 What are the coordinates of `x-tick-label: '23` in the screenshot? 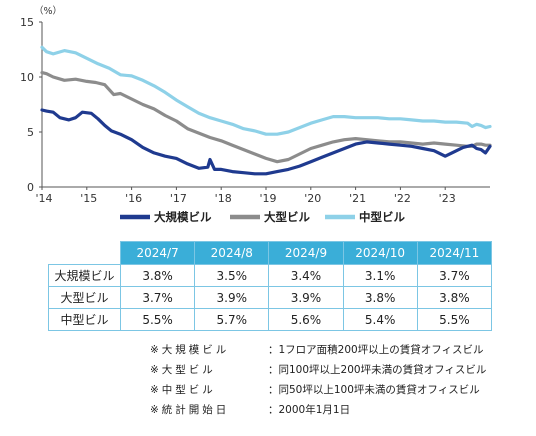 It's located at (447, 198).